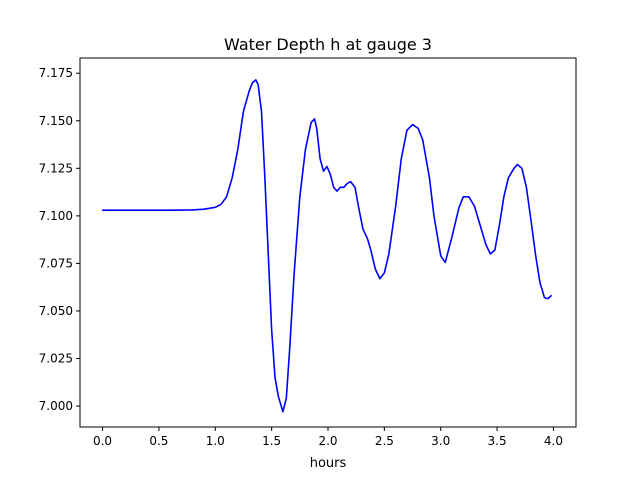  I want to click on y-tick-label: 7.000, so click(56, 406).